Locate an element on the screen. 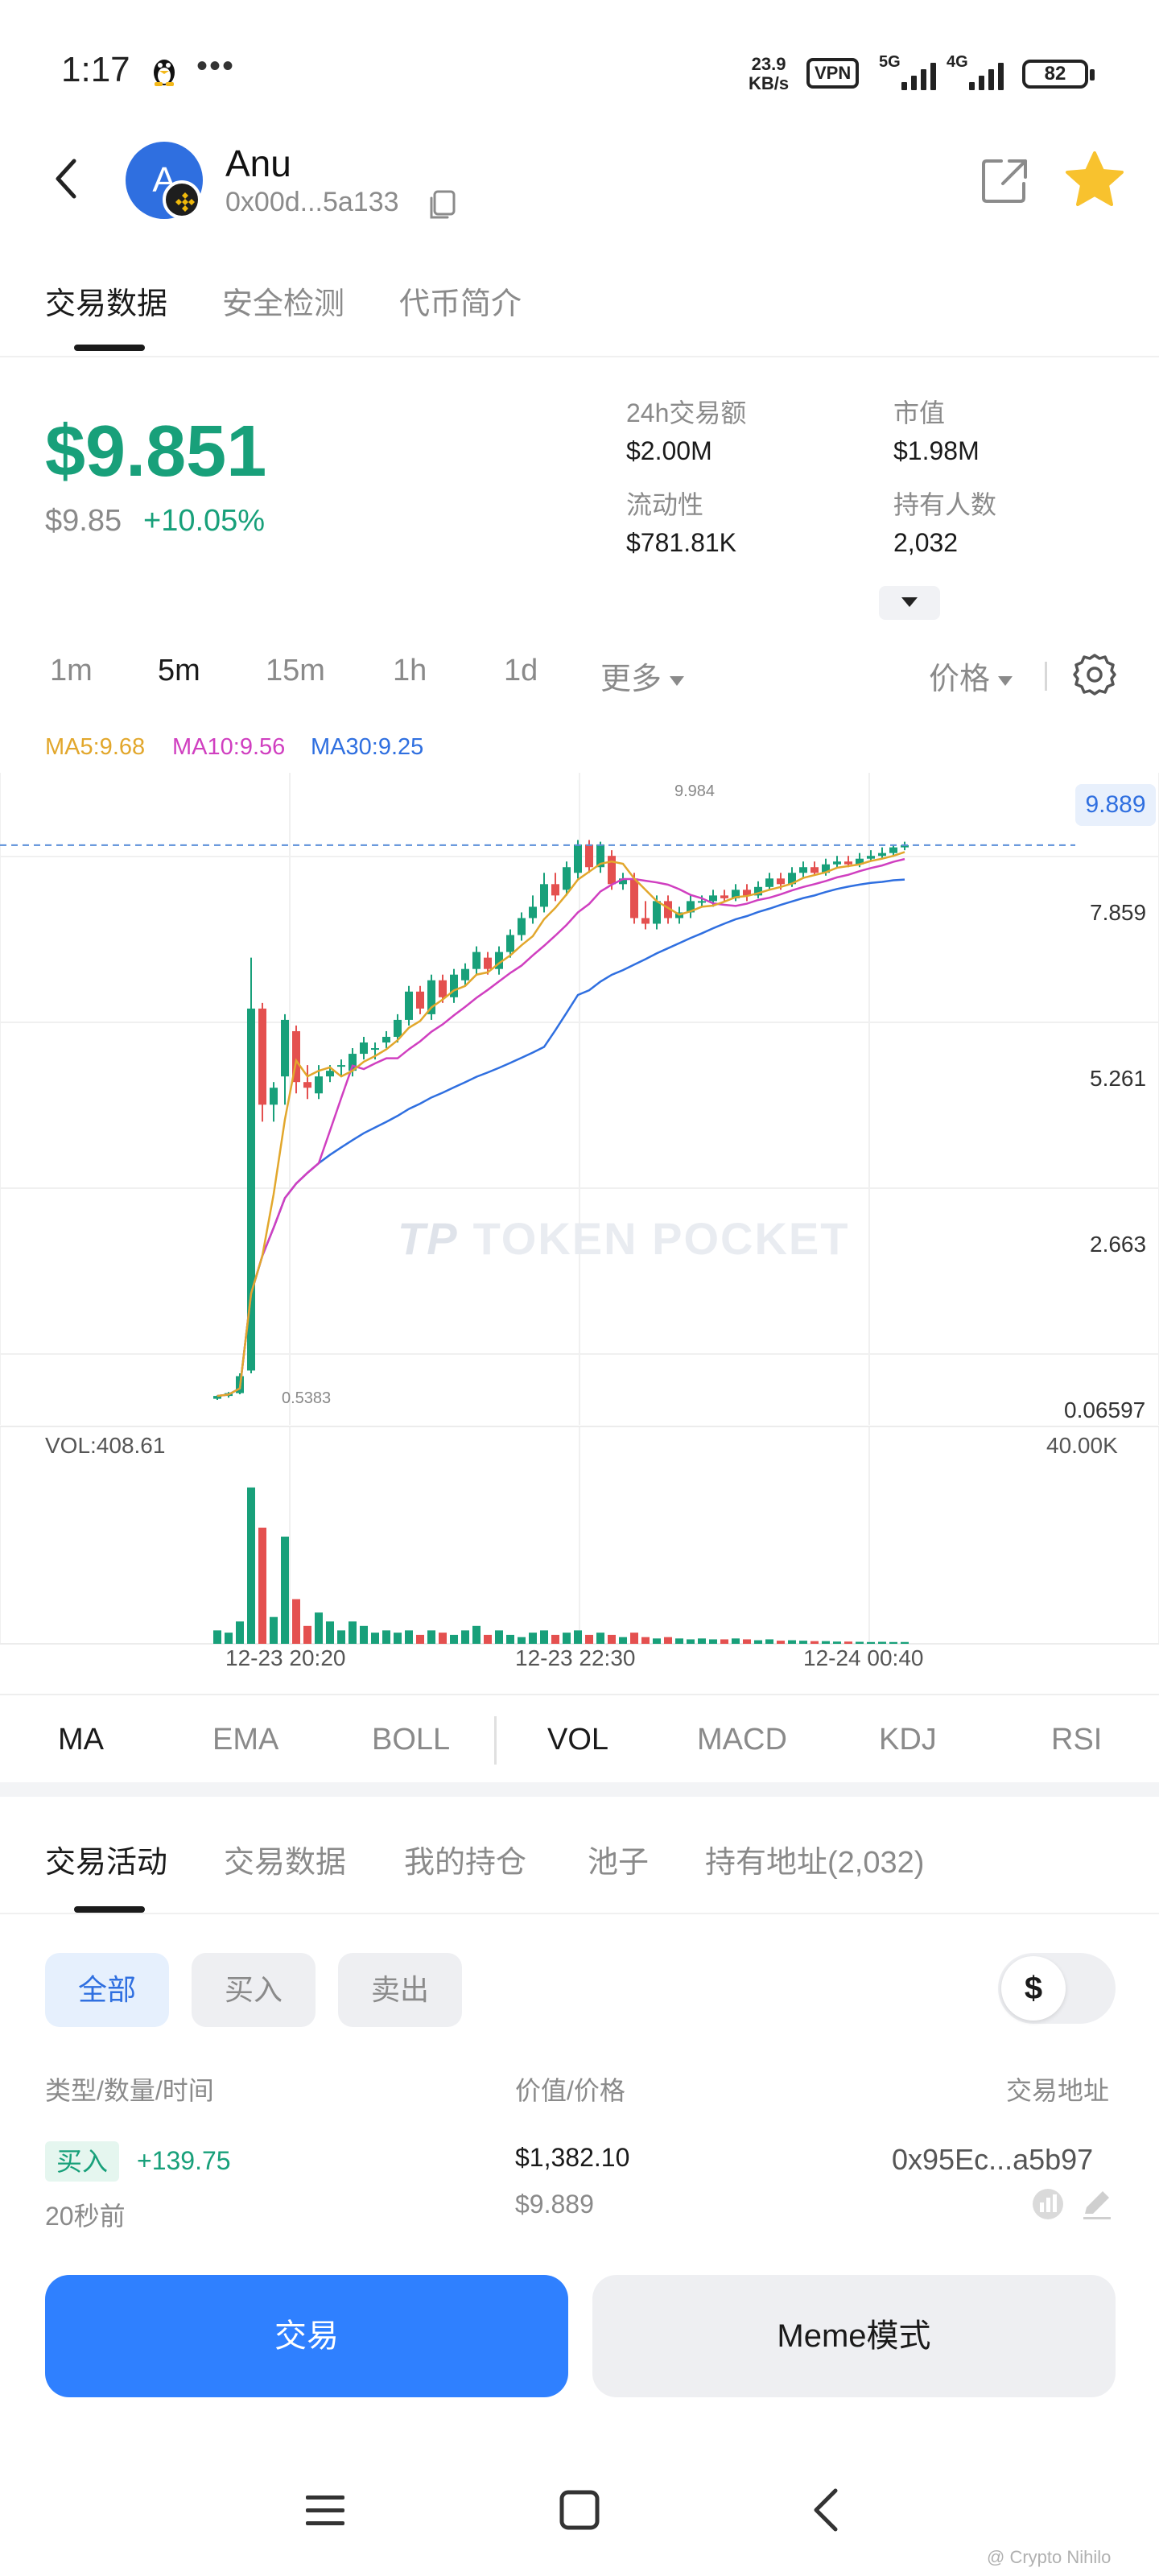 Image resolution: width=1159 pixels, height=2576 pixels. indicator-ma: MA is located at coordinates (81, 1740).